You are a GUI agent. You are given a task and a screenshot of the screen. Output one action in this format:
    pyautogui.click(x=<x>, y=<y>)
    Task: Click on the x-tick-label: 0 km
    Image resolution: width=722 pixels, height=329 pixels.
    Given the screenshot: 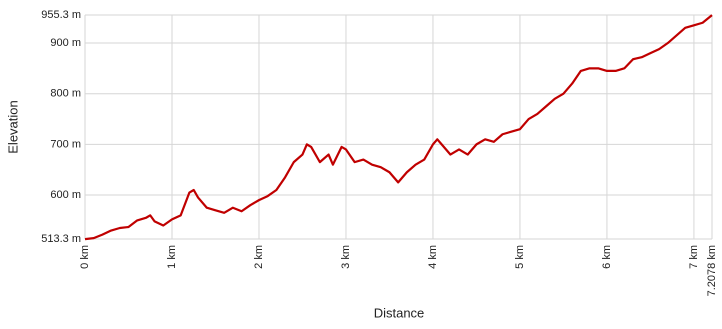 What is the action you would take?
    pyautogui.click(x=85, y=257)
    